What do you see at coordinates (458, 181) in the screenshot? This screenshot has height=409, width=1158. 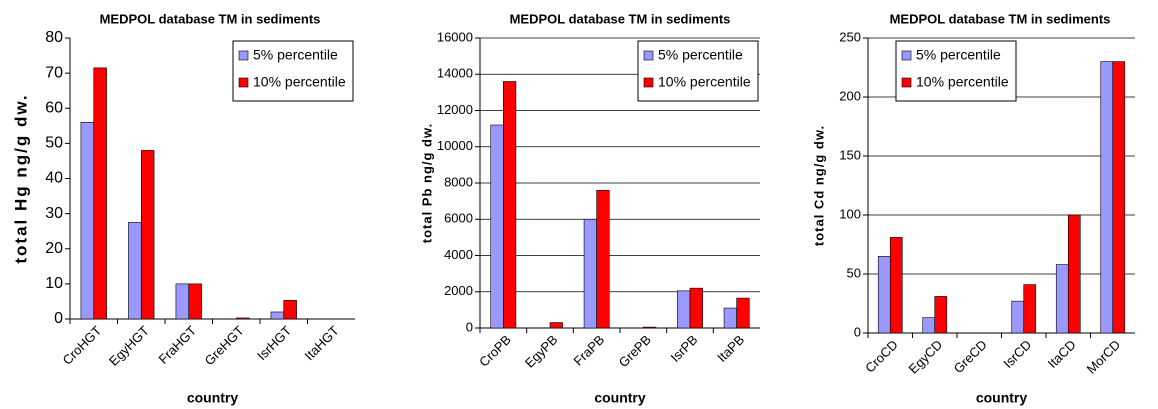 I see `y-tick-label: 8000` at bounding box center [458, 181].